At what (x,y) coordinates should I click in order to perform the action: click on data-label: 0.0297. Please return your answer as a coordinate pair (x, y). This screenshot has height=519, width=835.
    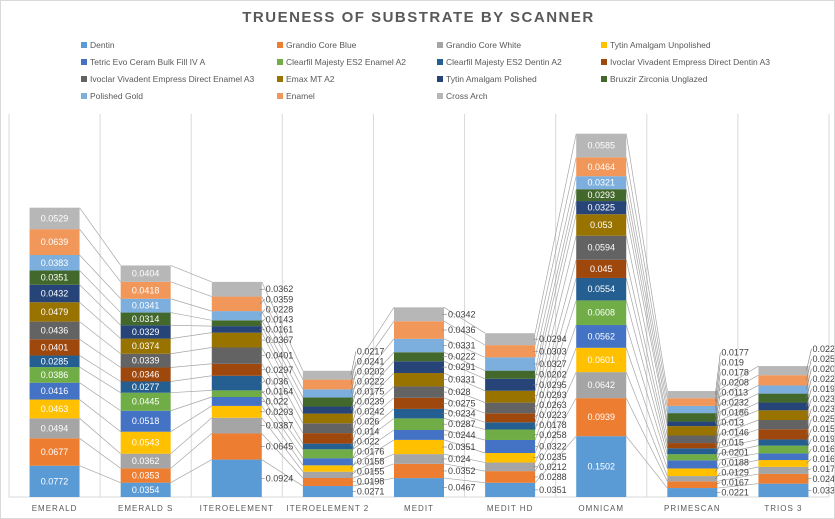
    Looking at the image, I should click on (280, 370).